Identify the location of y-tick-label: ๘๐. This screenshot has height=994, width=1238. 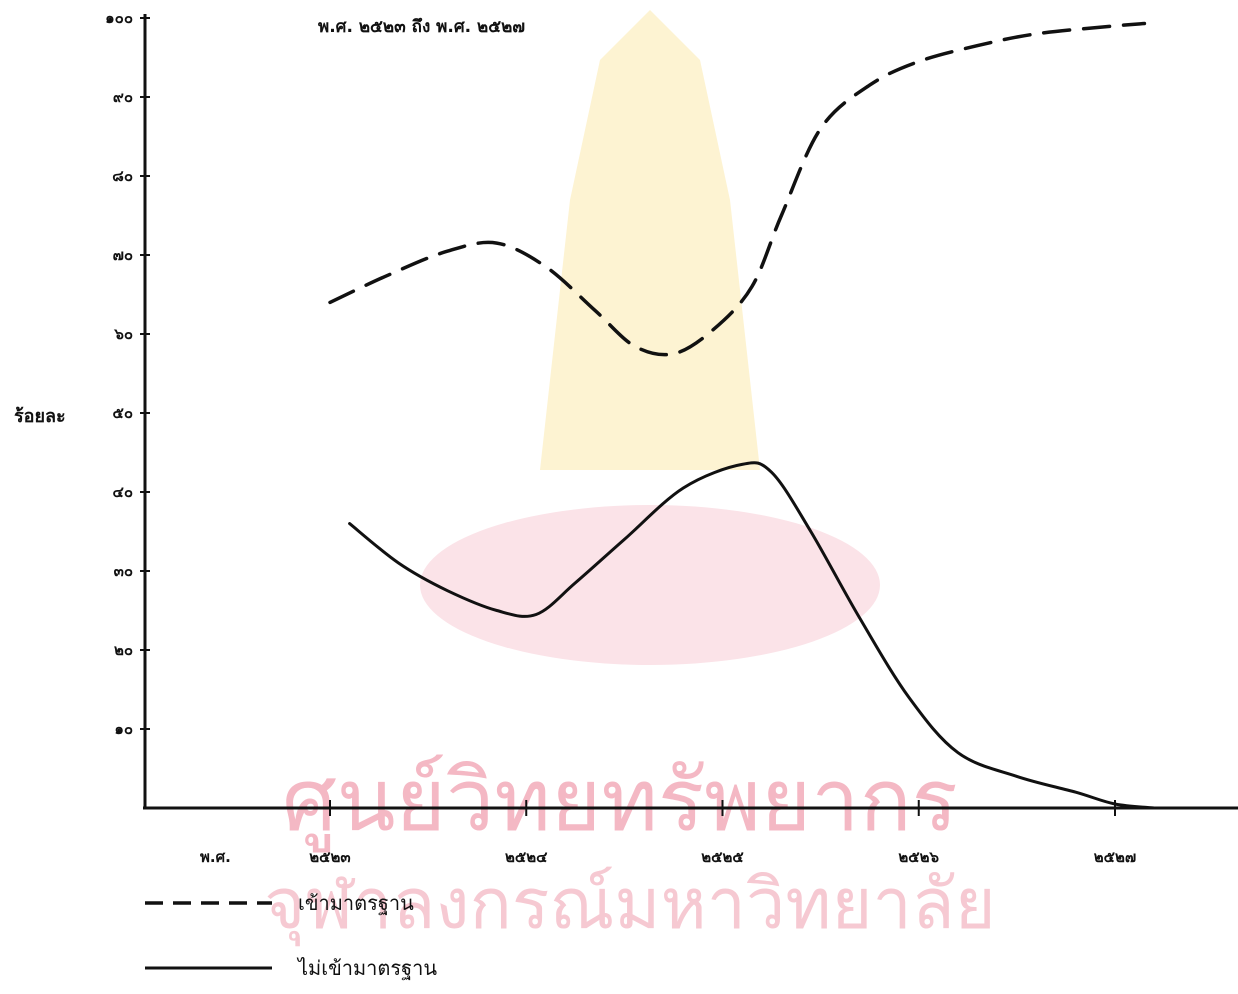
(122, 176).